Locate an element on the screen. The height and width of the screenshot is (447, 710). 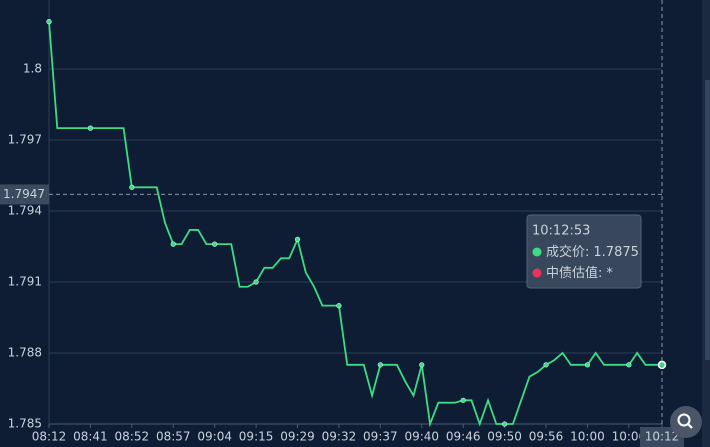
x-tick-label: 08:57 is located at coordinates (173, 437).